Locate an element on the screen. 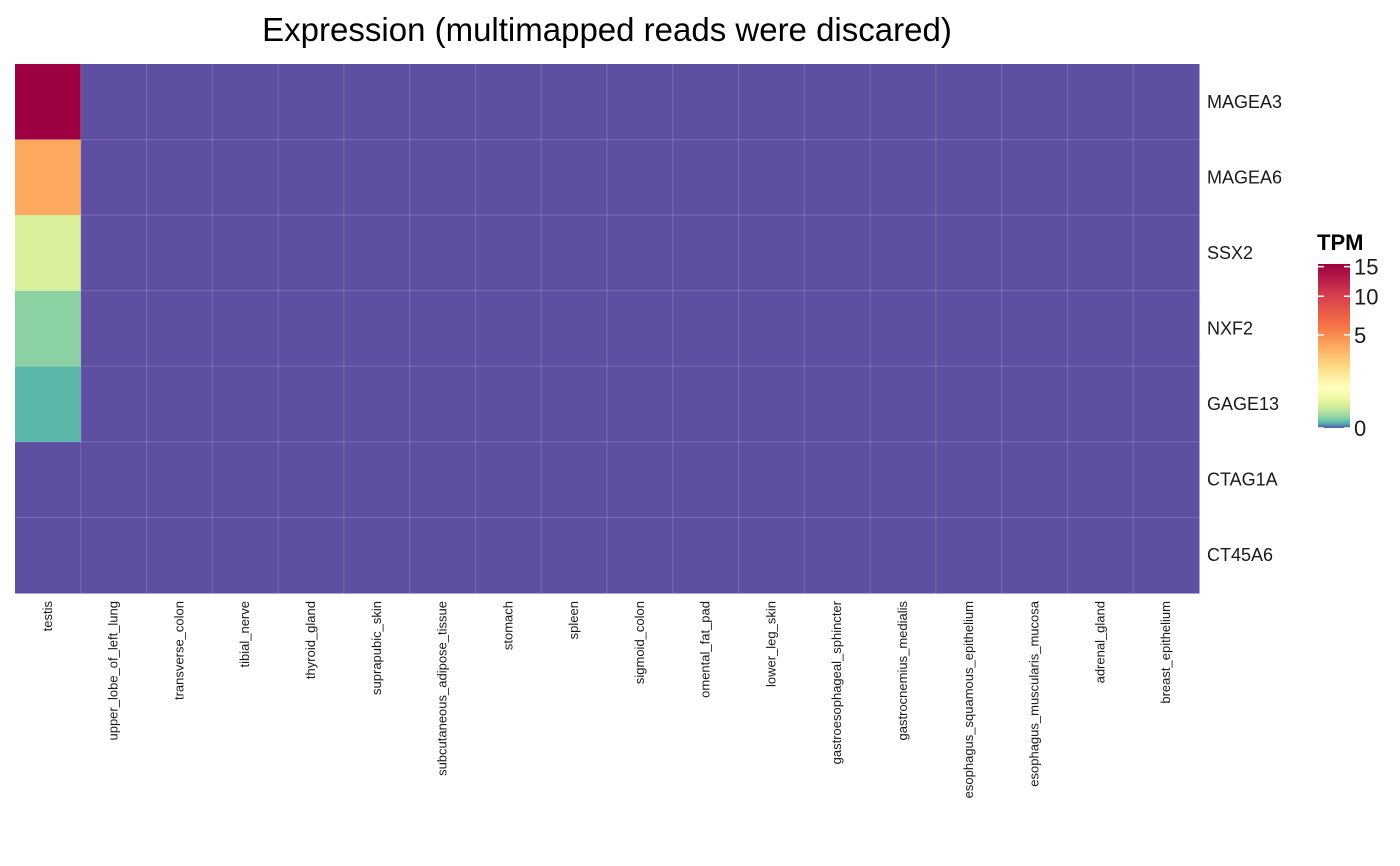 The width and height of the screenshot is (1400, 866). y-axis-tick-labels: MAGEA3 MAGEA6 SSX2 NXF2 GAGE13 CTAG1A CT45A6 is located at coordinates (1244, 328).